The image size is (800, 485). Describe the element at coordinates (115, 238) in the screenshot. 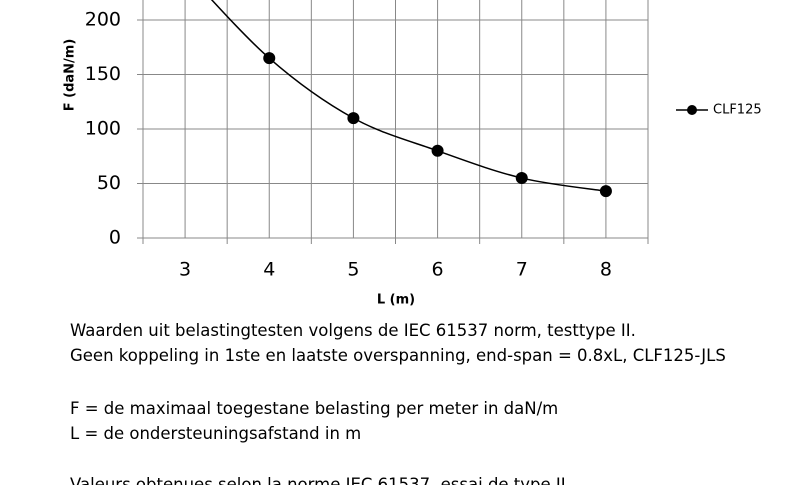

I see `y-tick-label: 0` at that location.